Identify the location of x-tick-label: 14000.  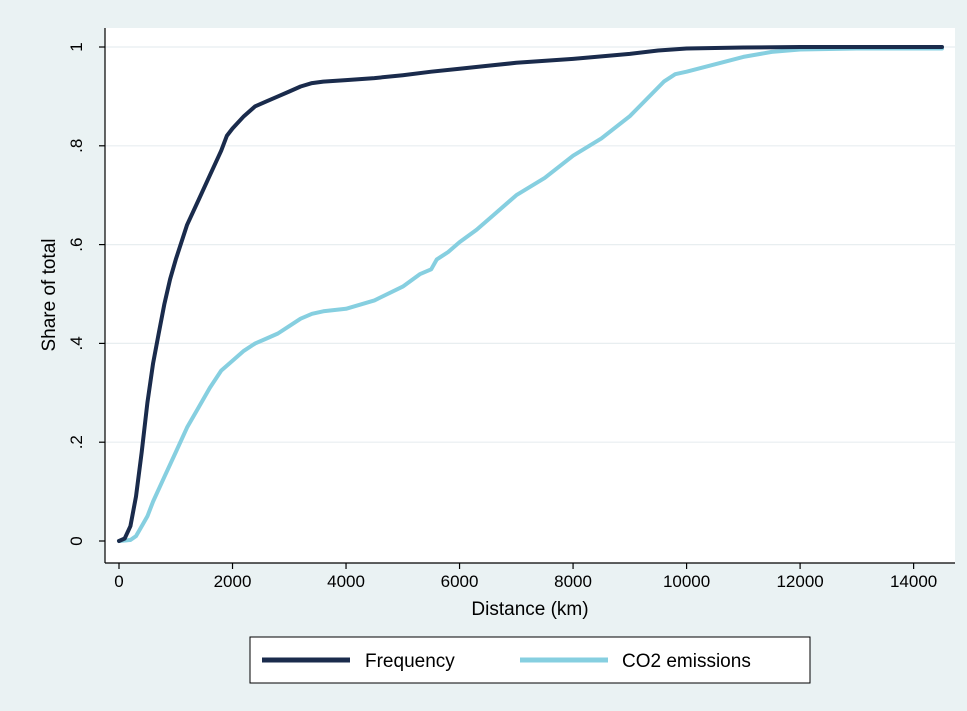
(913, 581).